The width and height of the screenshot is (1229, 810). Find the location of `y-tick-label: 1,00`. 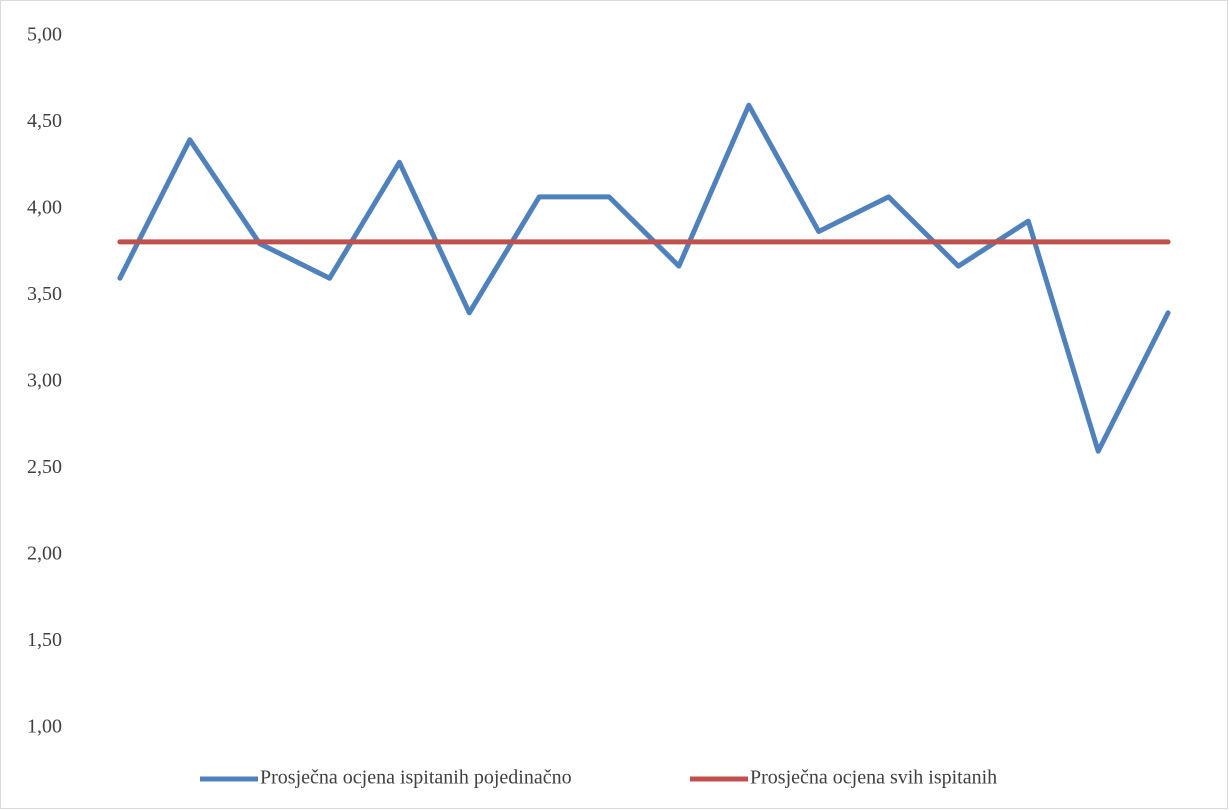

y-tick-label: 1,00 is located at coordinates (44, 727).